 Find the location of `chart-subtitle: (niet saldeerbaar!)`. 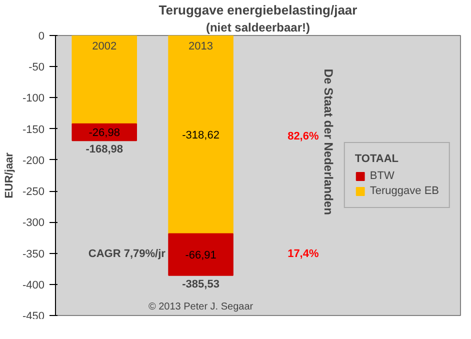

chart-subtitle: (niet saldeerbaar!) is located at coordinates (258, 27).